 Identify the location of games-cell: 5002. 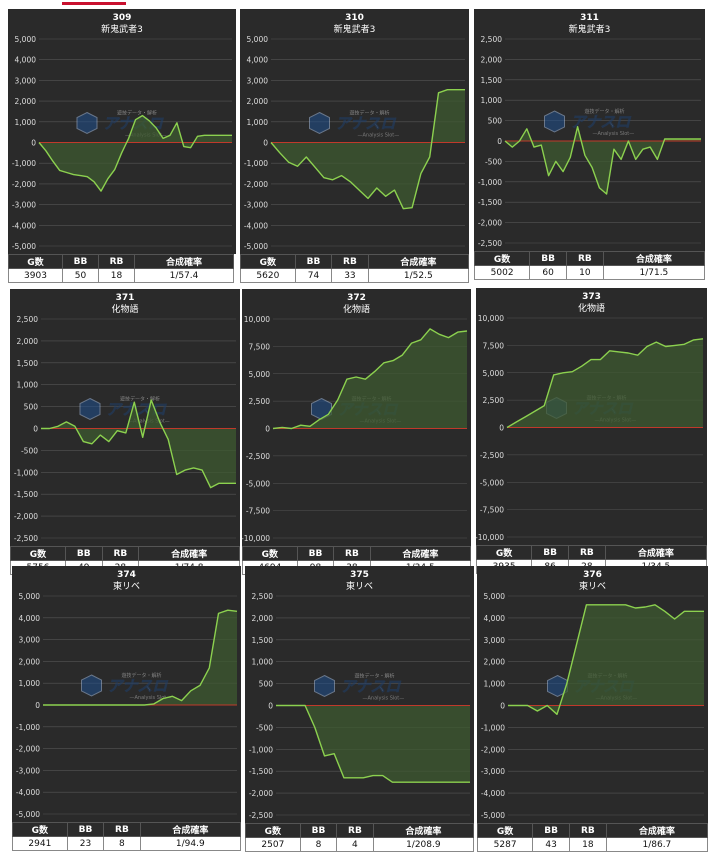
(502, 273).